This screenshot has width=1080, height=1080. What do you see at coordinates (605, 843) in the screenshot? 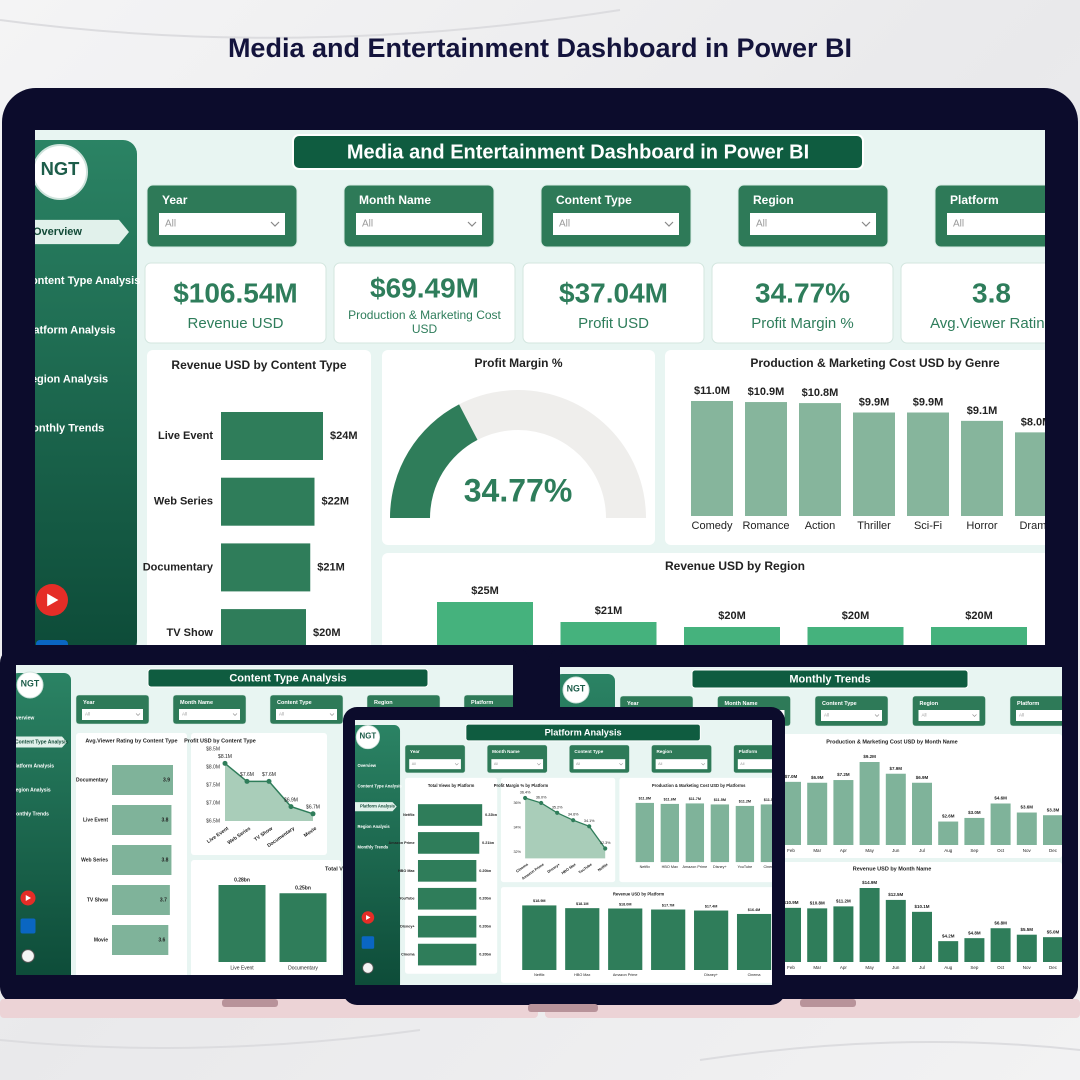
I see `value-label: 32.3%` at bounding box center [605, 843].